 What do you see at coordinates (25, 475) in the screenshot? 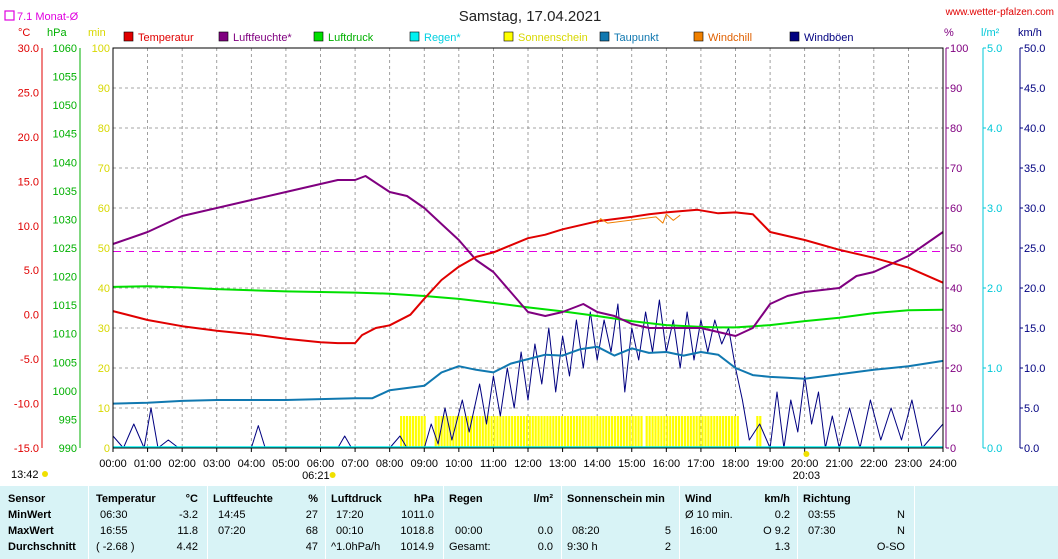
I see `time-now-label: 13:42` at bounding box center [25, 475].